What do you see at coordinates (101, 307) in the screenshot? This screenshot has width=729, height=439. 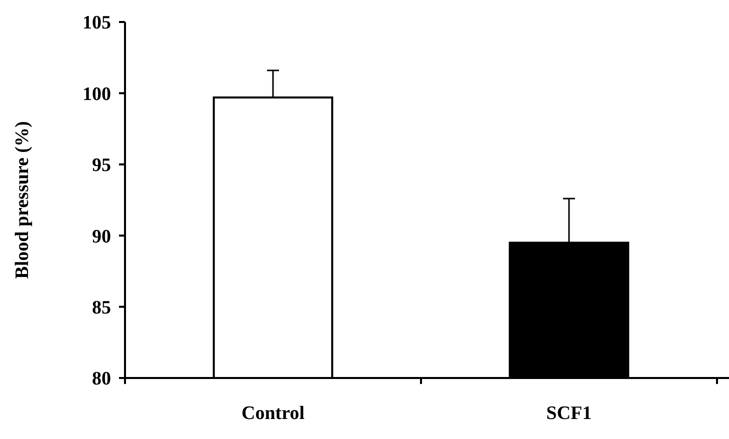 I see `y-tick-label: 85` at bounding box center [101, 307].